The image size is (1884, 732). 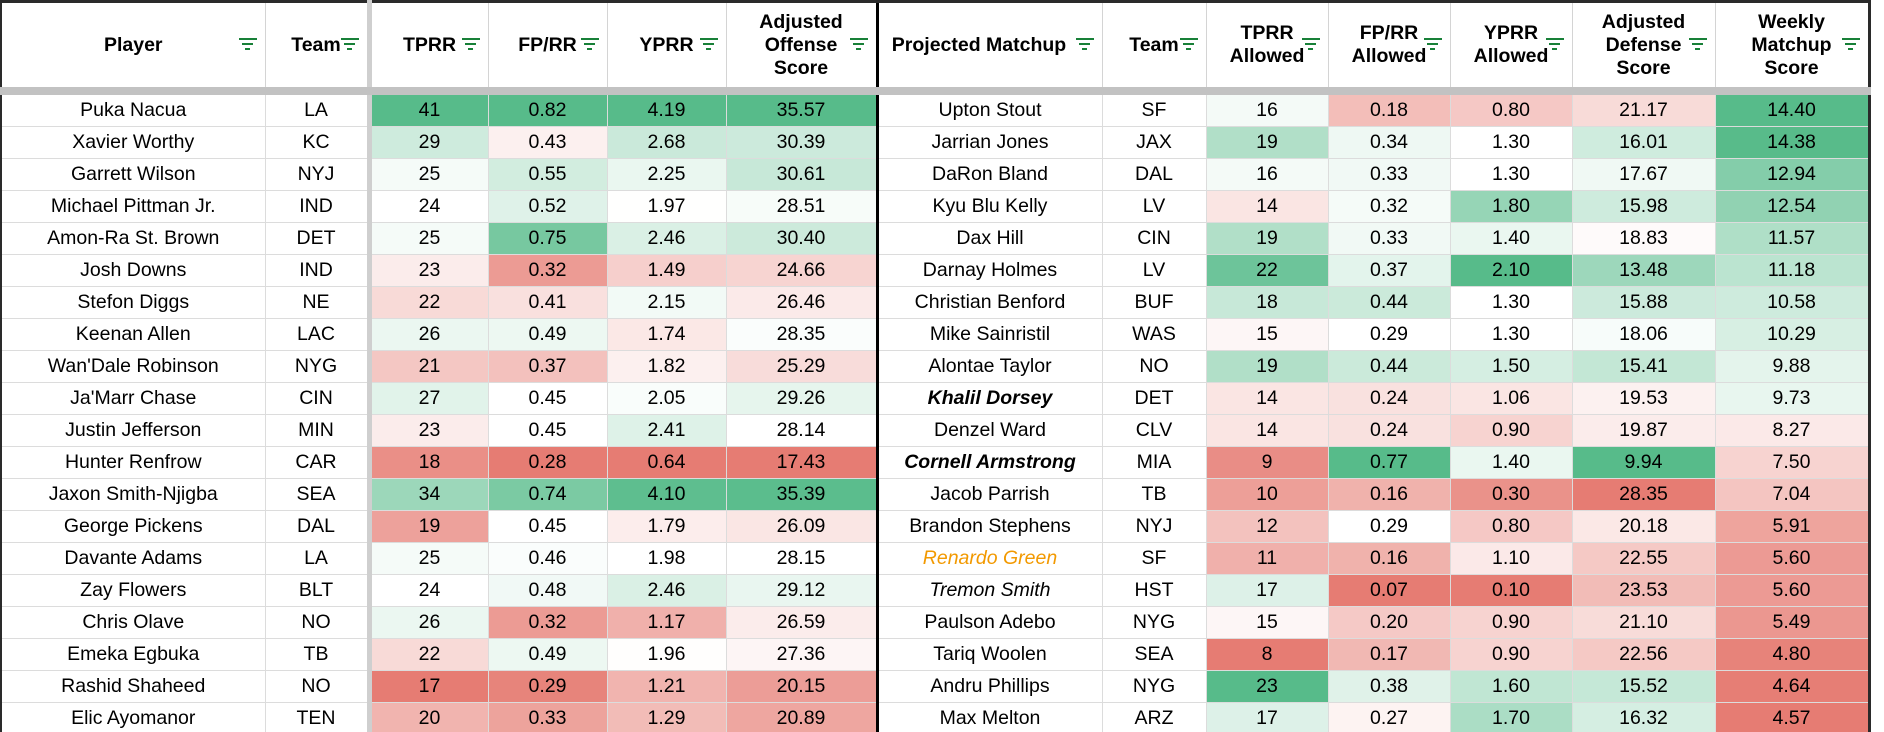 What do you see at coordinates (1511, 109) in the screenshot?
I see `yprr-allowed-cell: 0.80` at bounding box center [1511, 109].